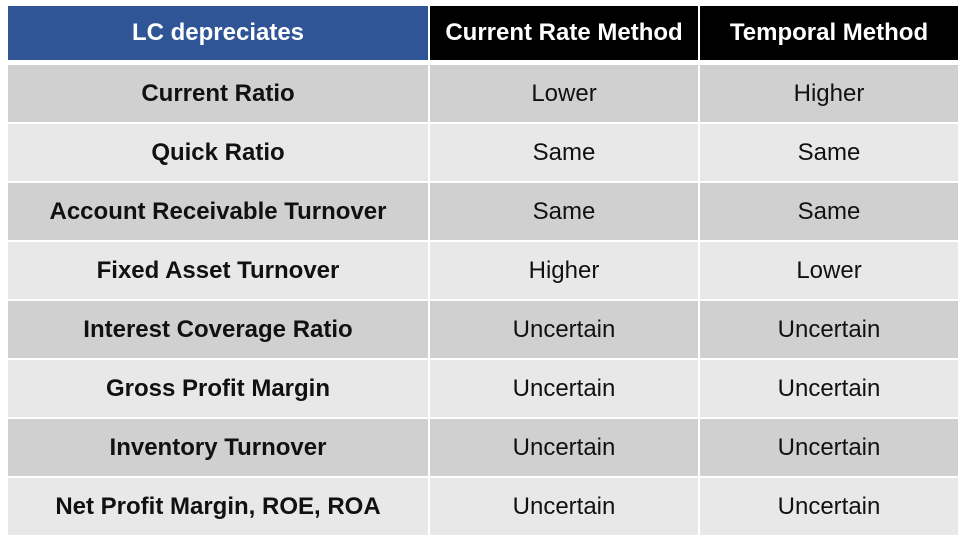  Describe the element at coordinates (219, 448) in the screenshot. I see `row-label: Inventory Turnover` at that location.